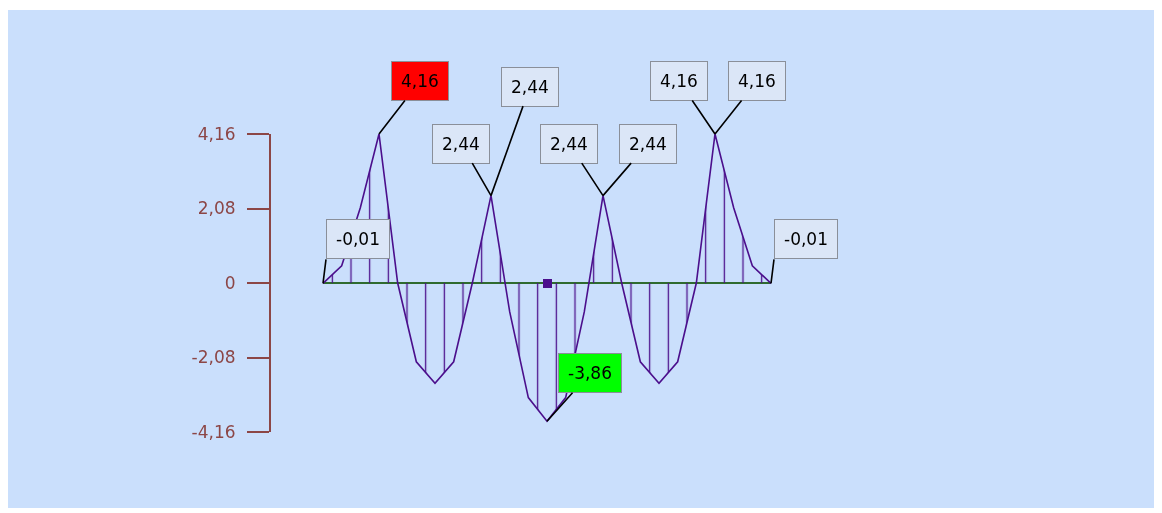 This screenshot has width=1162, height=513. Describe the element at coordinates (213, 357) in the screenshot. I see `y-tick-label: -2,08` at that location.